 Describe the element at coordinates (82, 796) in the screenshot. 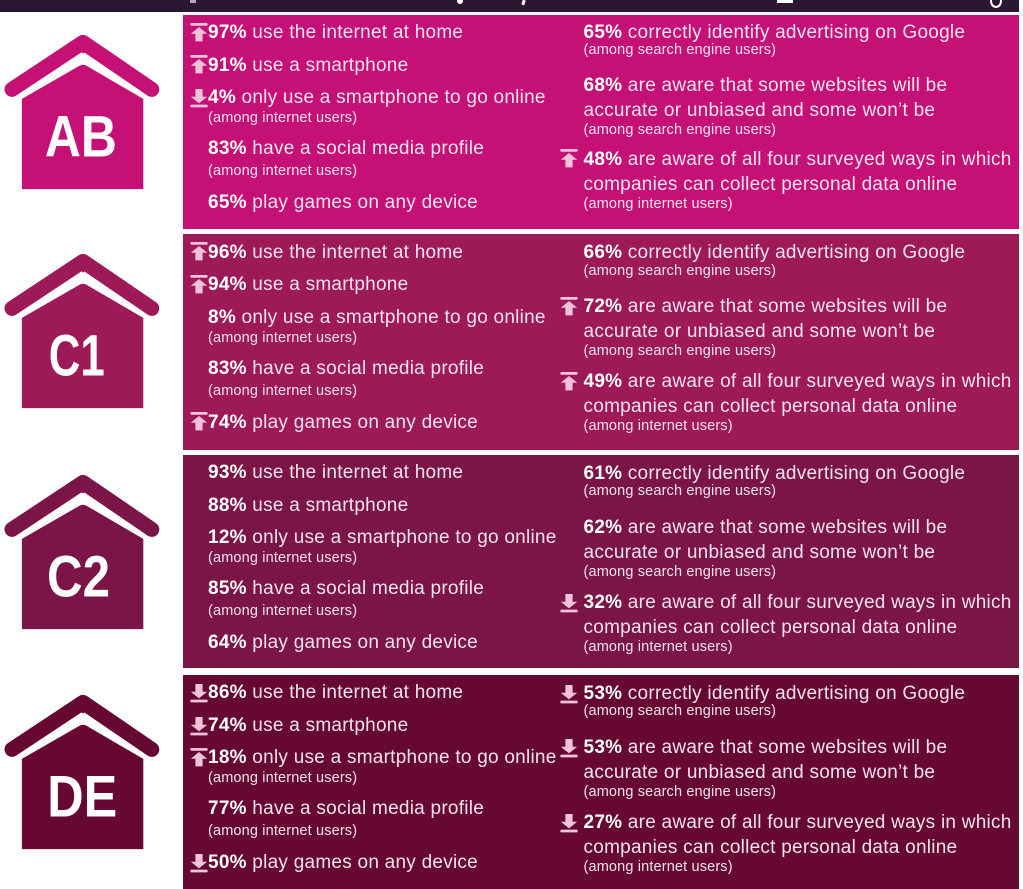

I see `svg-text: DE` at that location.